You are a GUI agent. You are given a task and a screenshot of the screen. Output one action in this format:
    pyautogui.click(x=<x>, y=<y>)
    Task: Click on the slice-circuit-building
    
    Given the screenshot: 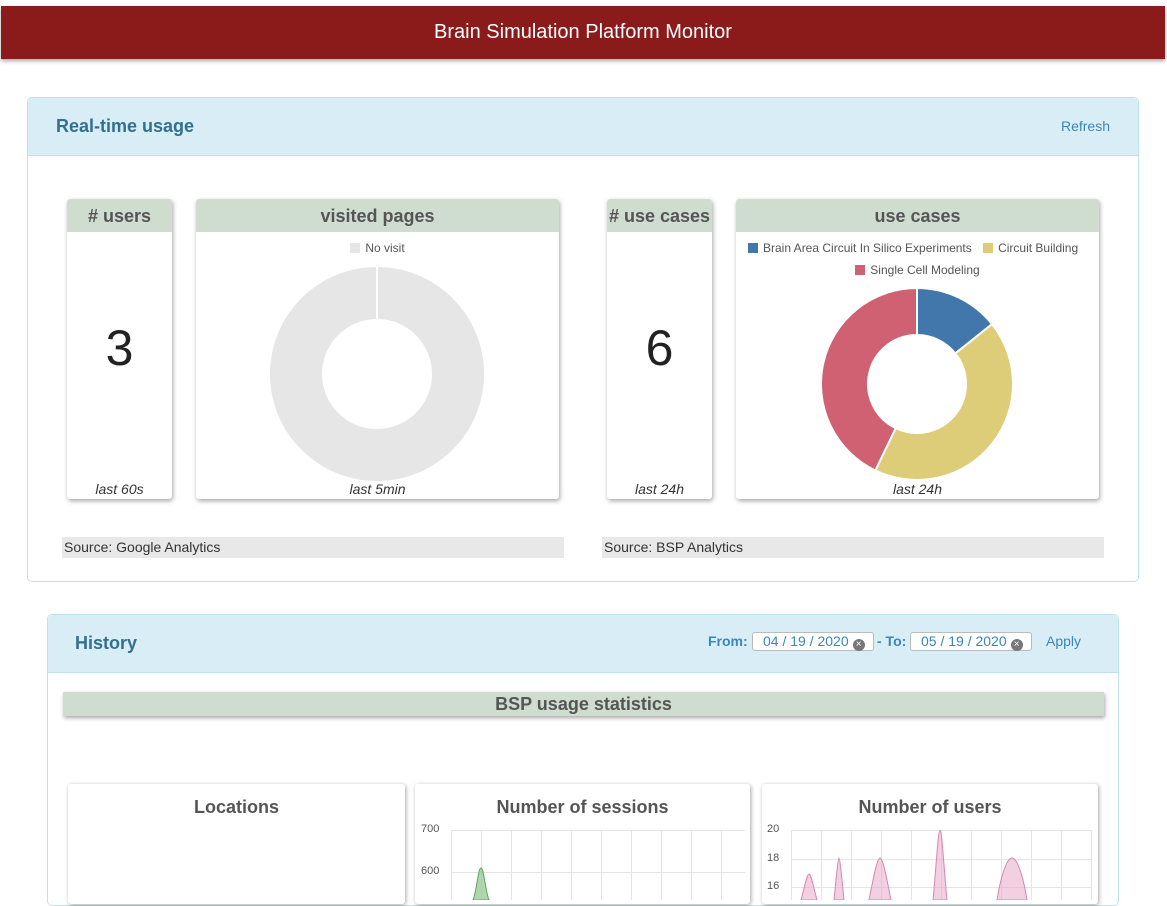 What is the action you would take?
    pyautogui.click(x=944, y=401)
    